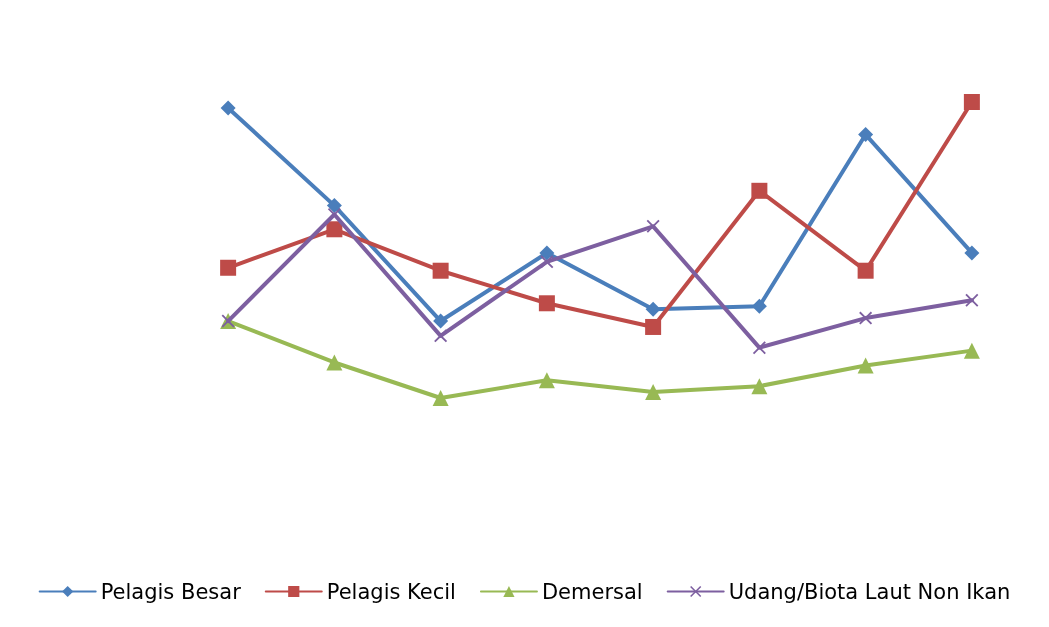 The width and height of the screenshot is (1049, 627). What do you see at coordinates (869, 591) in the screenshot?
I see `legend-label: Udang/Biota Laut Non Ikan` at bounding box center [869, 591].